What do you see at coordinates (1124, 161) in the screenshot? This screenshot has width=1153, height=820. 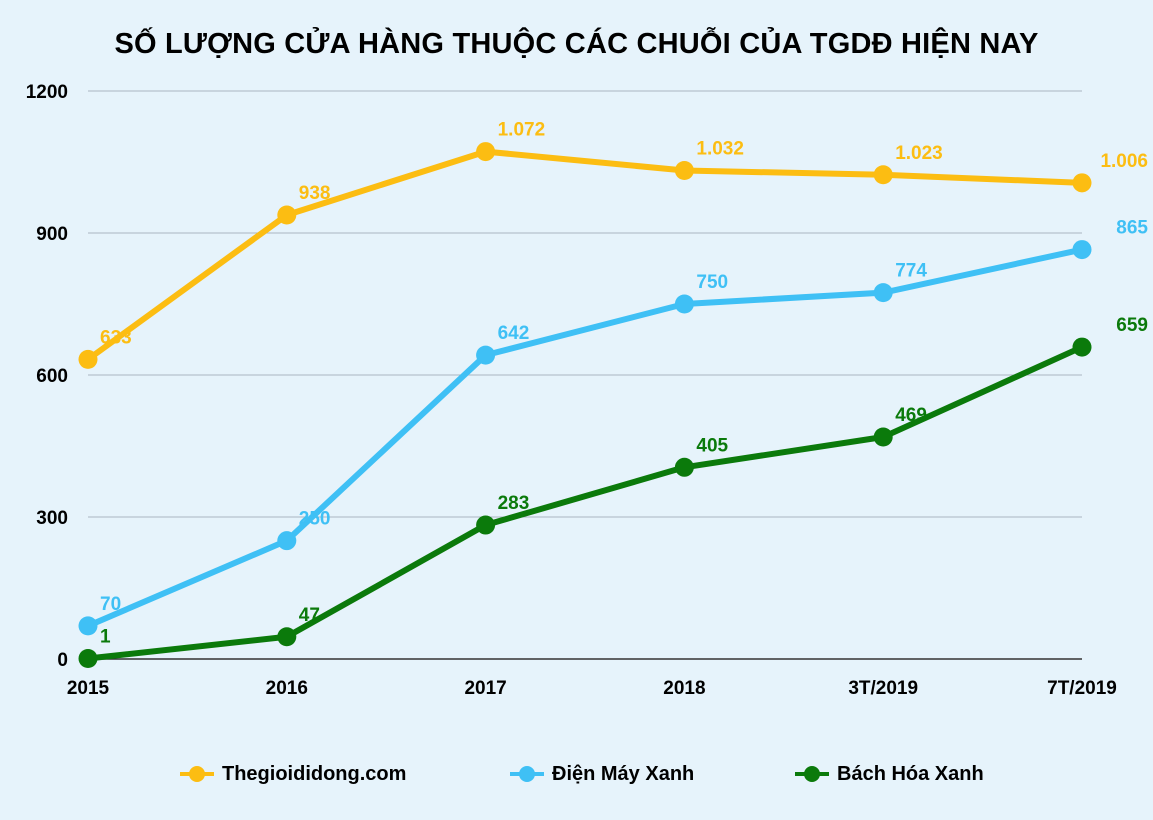 I see `data-label: 1.006` at bounding box center [1124, 161].